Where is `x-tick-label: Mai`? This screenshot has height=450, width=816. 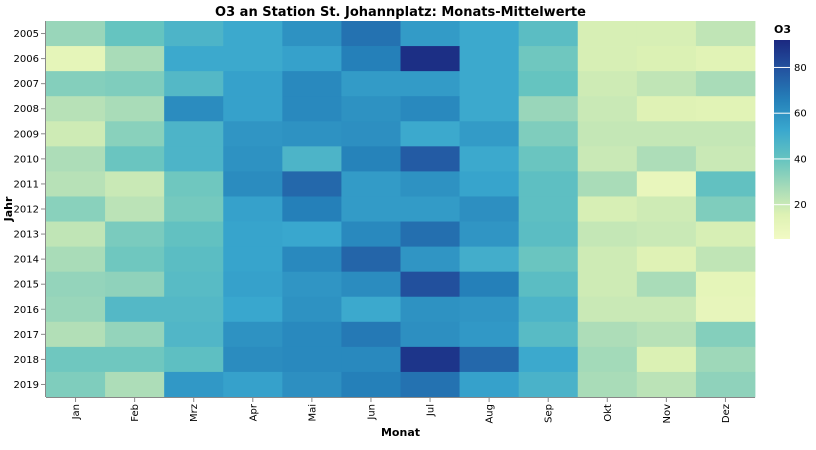 x-tick-label: Mai is located at coordinates (312, 413).